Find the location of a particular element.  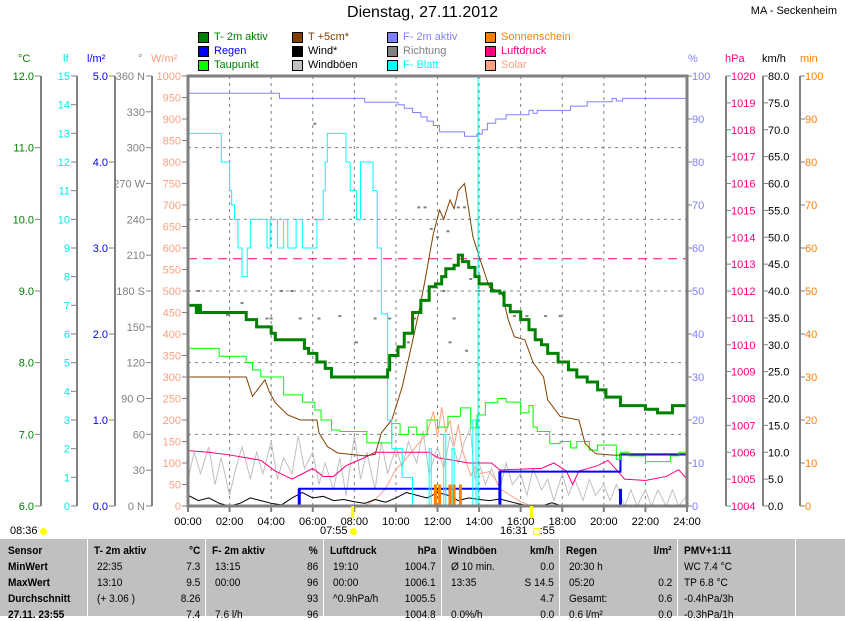

regen-bar is located at coordinates (500, 488).